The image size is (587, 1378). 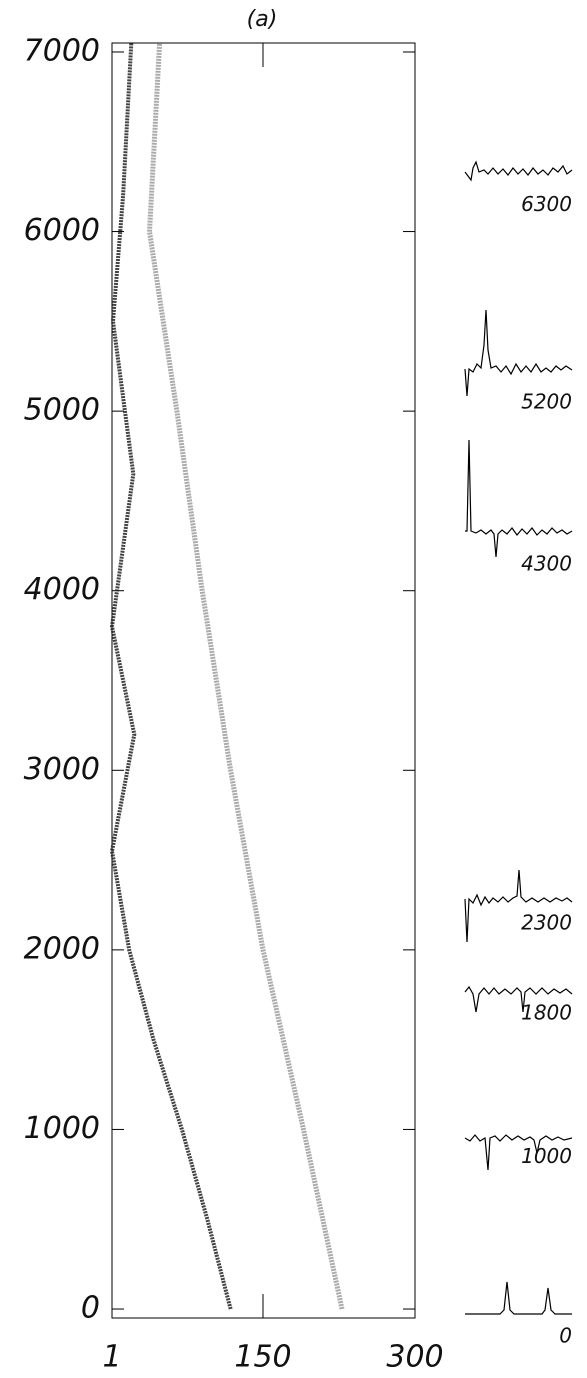 I want to click on y-tick-label: 3000, so click(x=62, y=769).